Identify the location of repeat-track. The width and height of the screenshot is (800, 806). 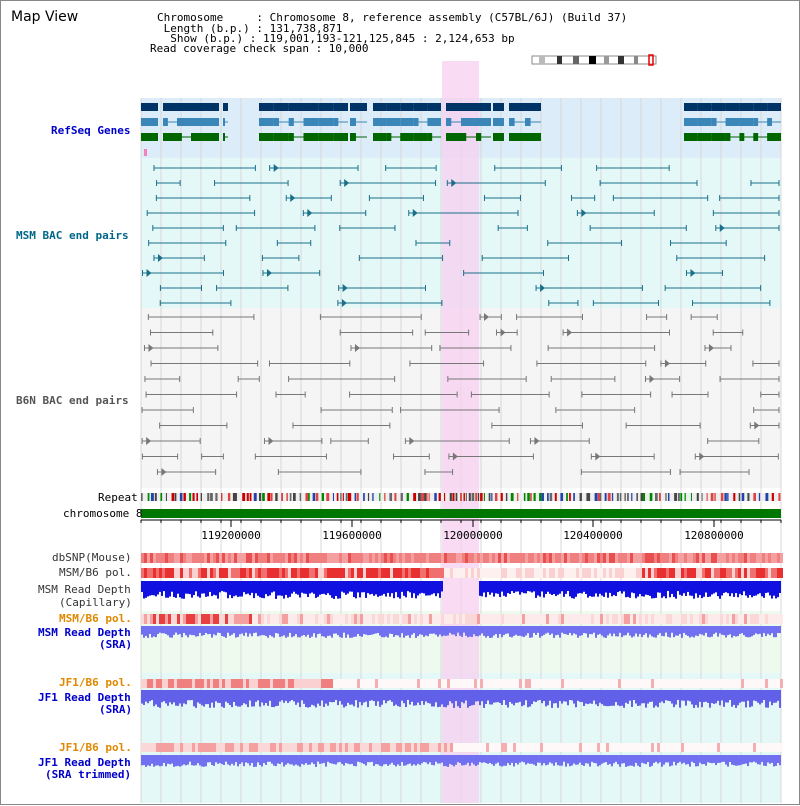
(461, 497).